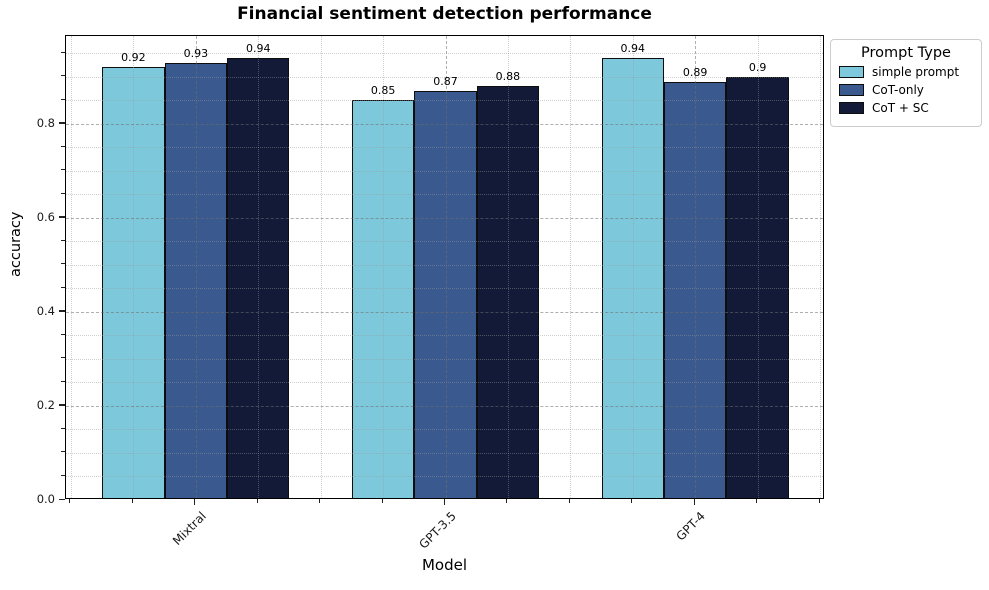  I want to click on bar-value-label: 0.89, so click(695, 72).